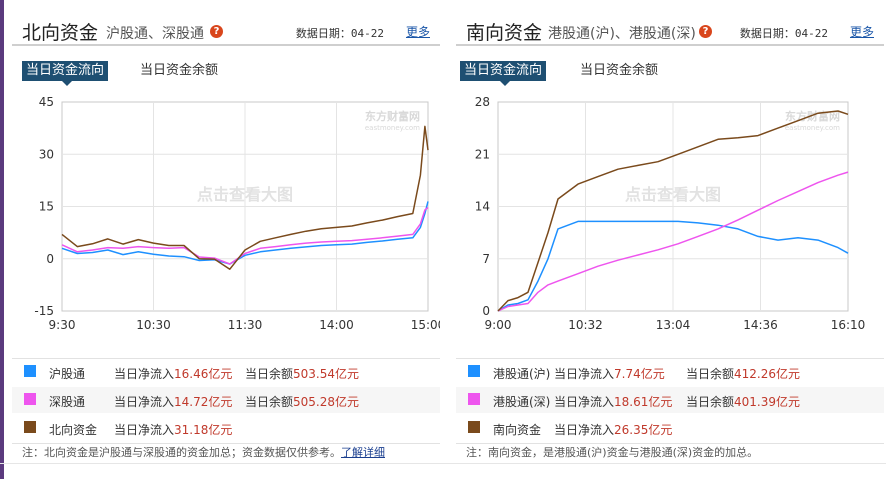 The image size is (886, 479). What do you see at coordinates (203, 402) in the screenshot?
I see `legend-flow-value: 14.72亿元` at bounding box center [203, 402].